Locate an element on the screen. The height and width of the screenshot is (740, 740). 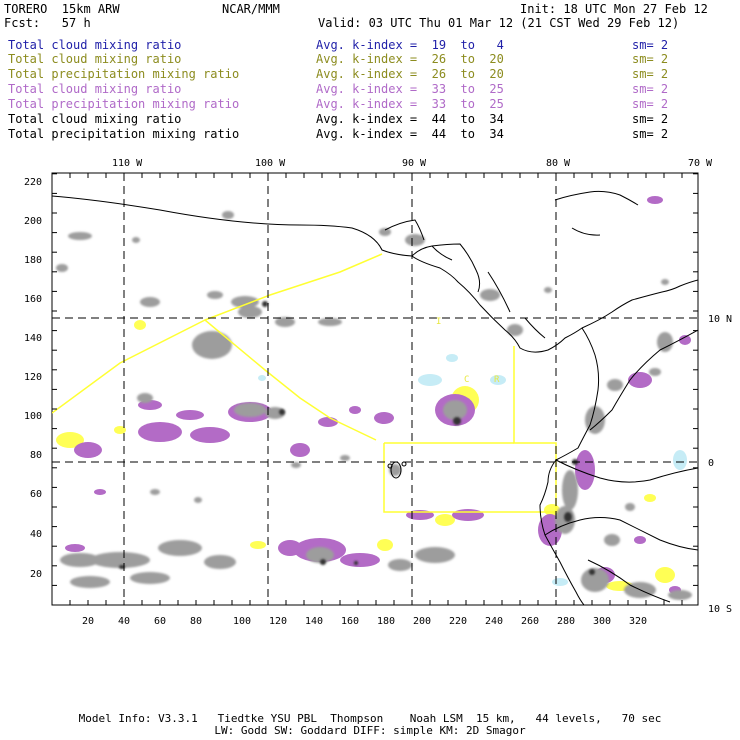
forecast-hour: Fcst: 57 h is located at coordinates (47, 23).